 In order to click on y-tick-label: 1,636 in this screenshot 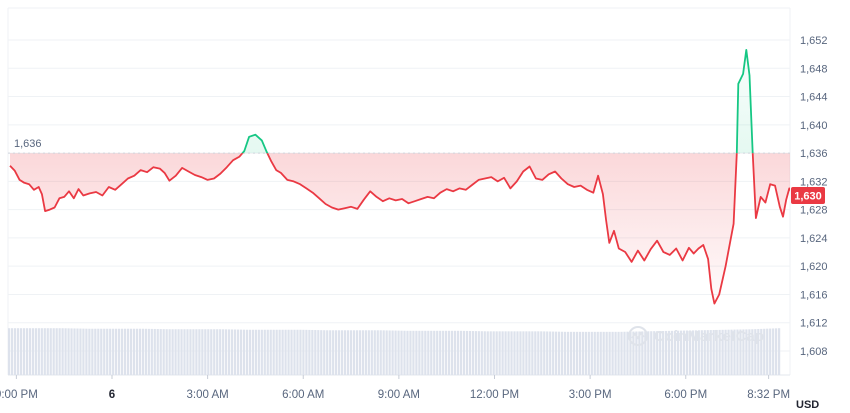, I will do `click(814, 154)`.